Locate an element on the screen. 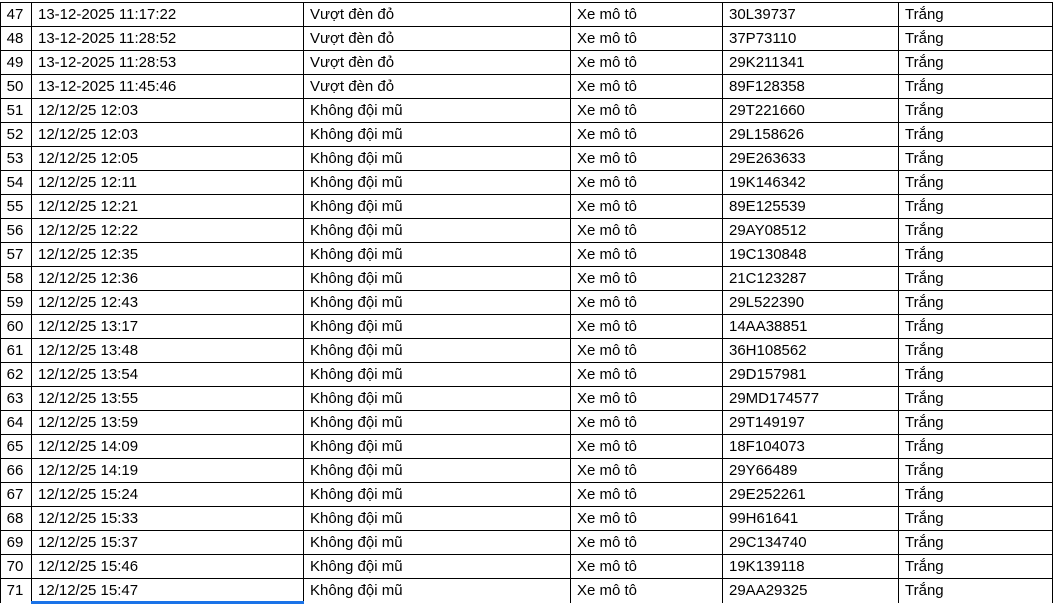  datetime-cell: 12/12/25 12:43 is located at coordinates (167, 302).